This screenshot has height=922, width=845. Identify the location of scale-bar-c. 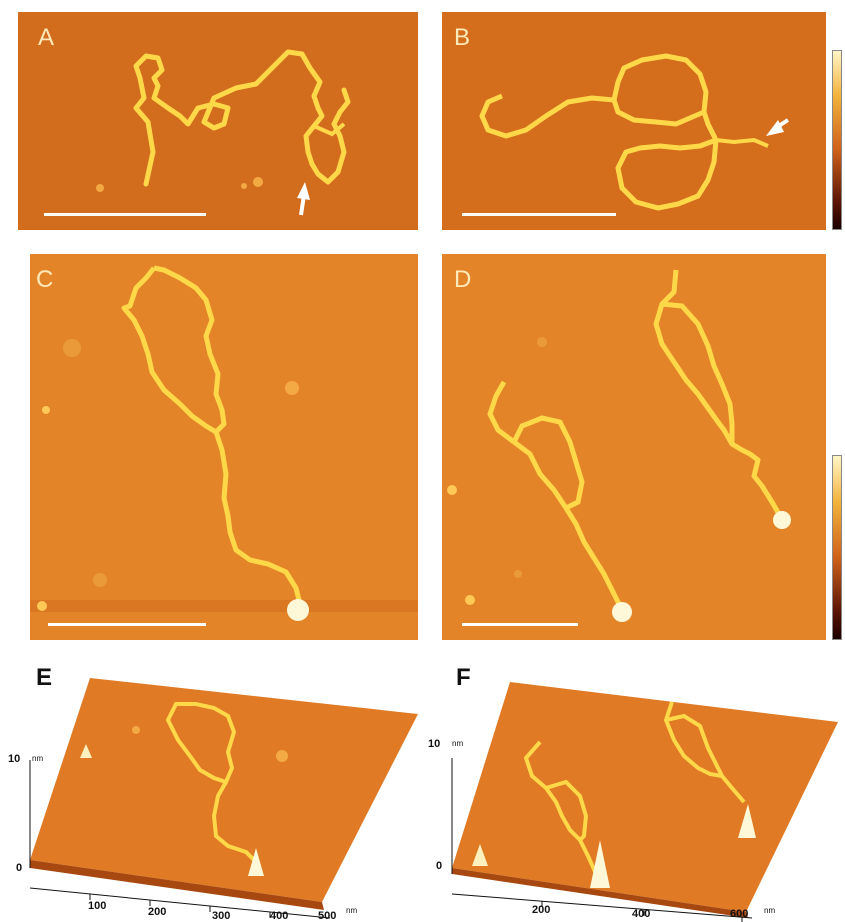
(127, 624).